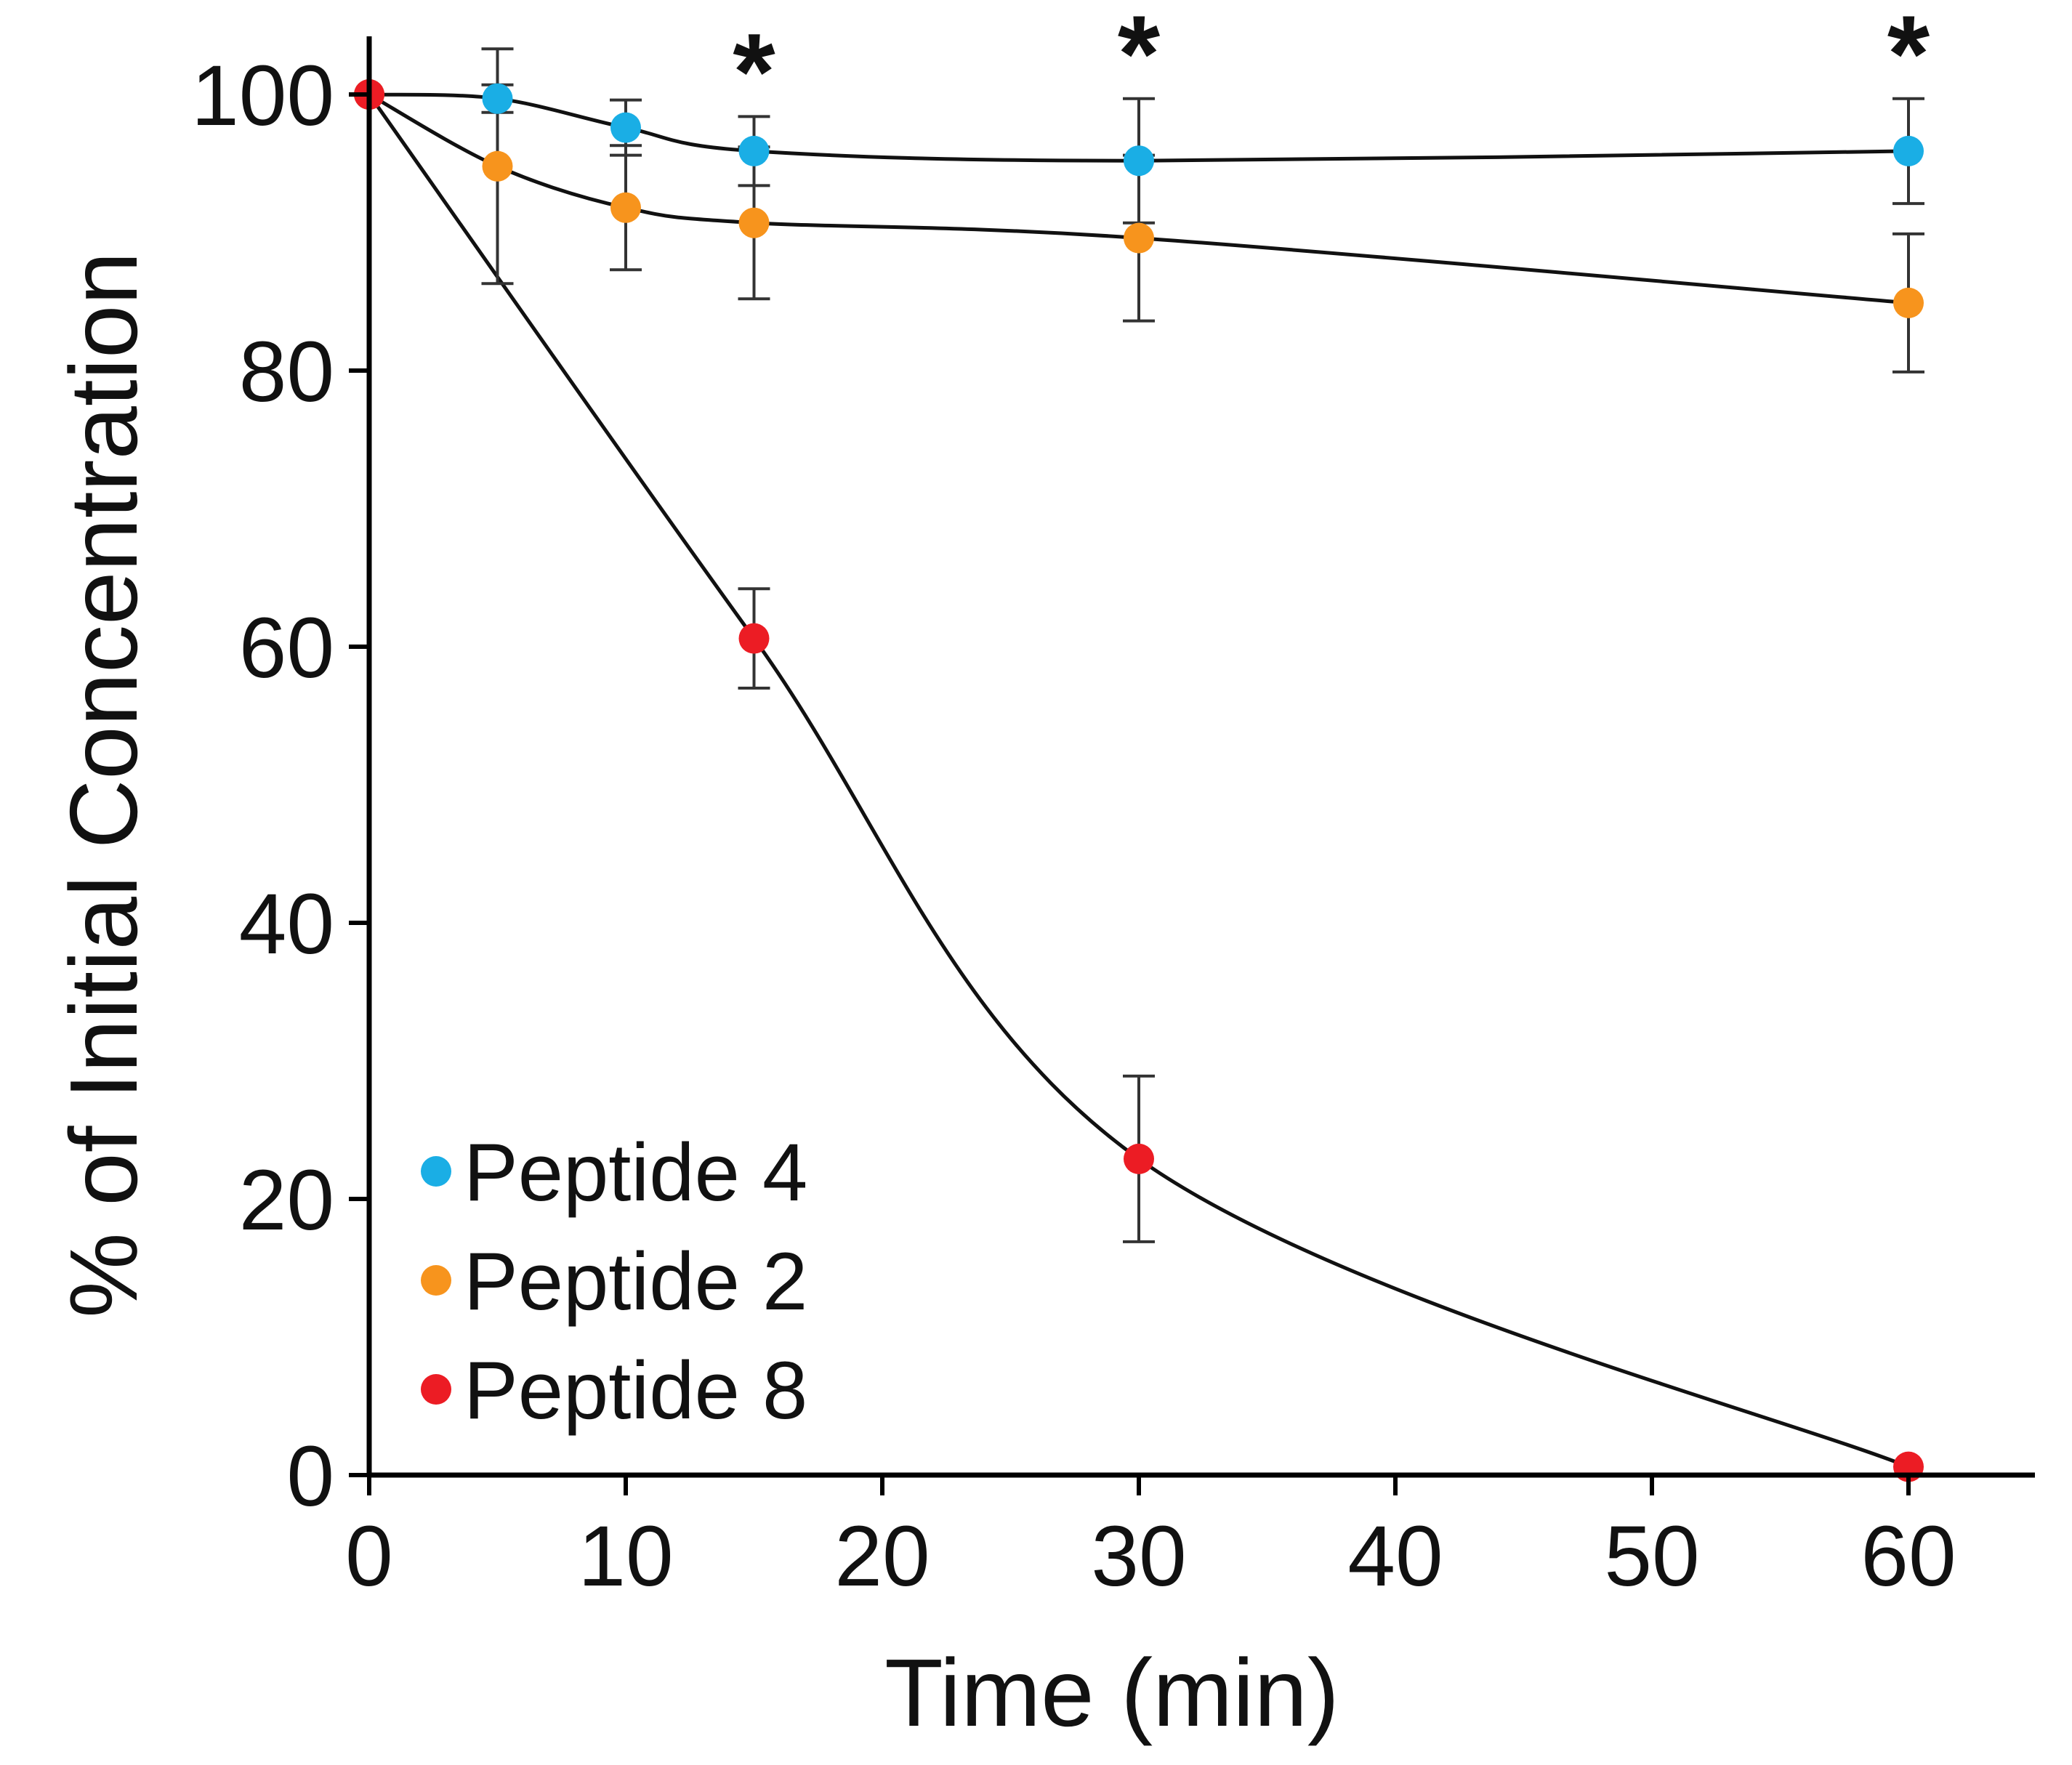  Describe the element at coordinates (1111, 1692) in the screenshot. I see `x-axis-title: Time (min)` at that location.